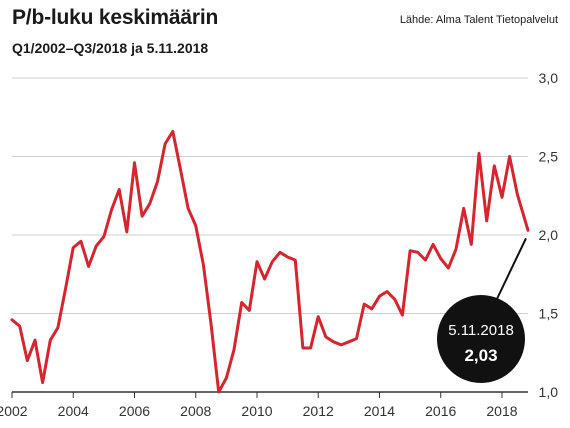 This screenshot has height=428, width=570. I want to click on y-tick-label: 3,0, so click(549, 78).